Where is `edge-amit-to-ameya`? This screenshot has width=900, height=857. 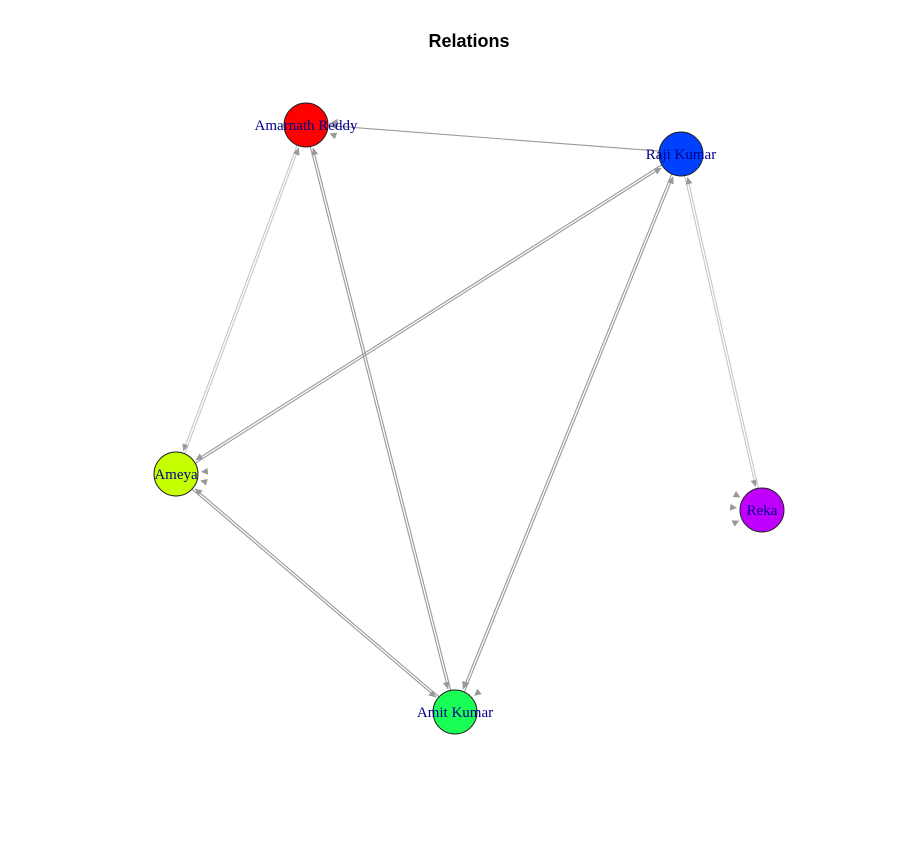 edge-amit-to-ameya is located at coordinates (317, 593).